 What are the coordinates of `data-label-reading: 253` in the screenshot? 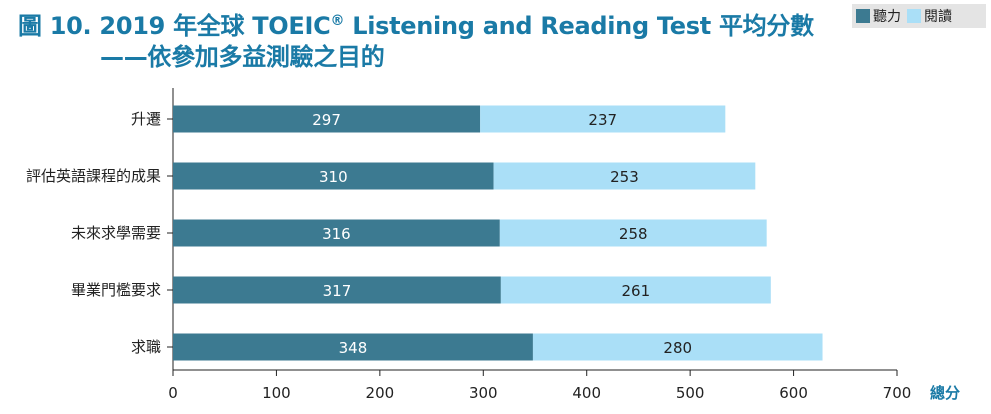 It's located at (624, 177).